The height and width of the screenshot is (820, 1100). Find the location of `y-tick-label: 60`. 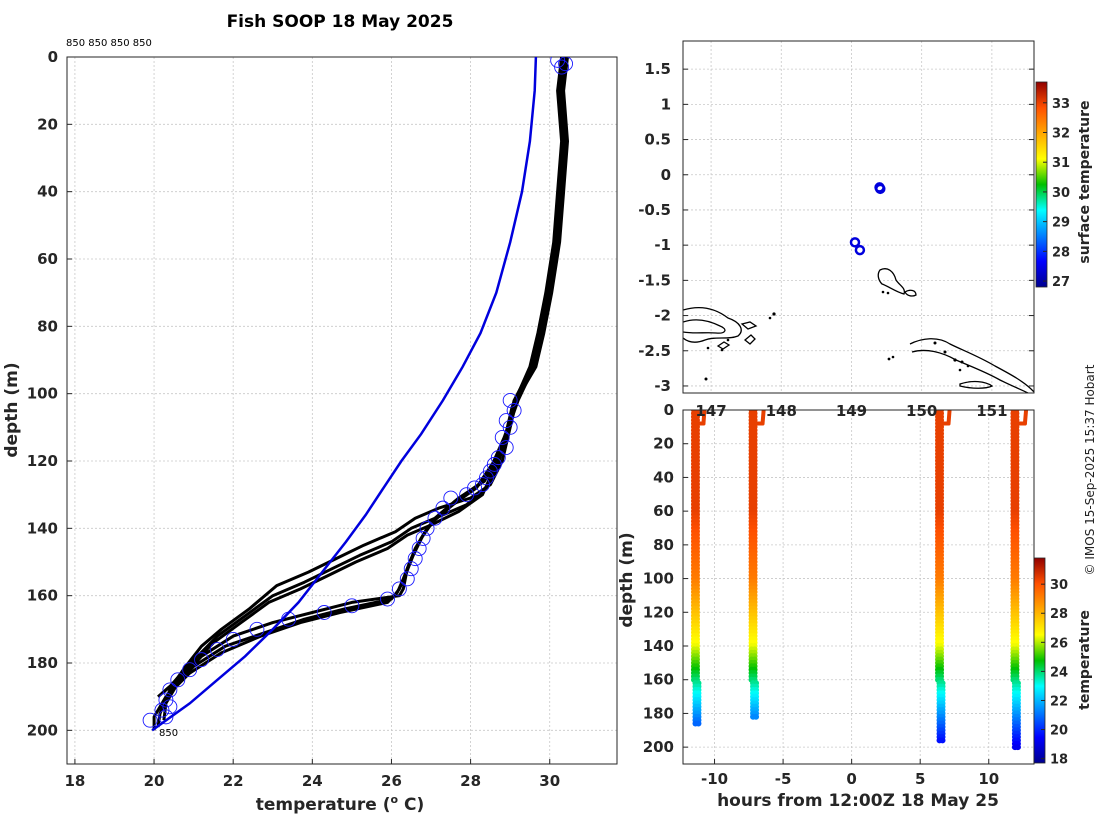

y-tick-label: 60 is located at coordinates (47, 259).